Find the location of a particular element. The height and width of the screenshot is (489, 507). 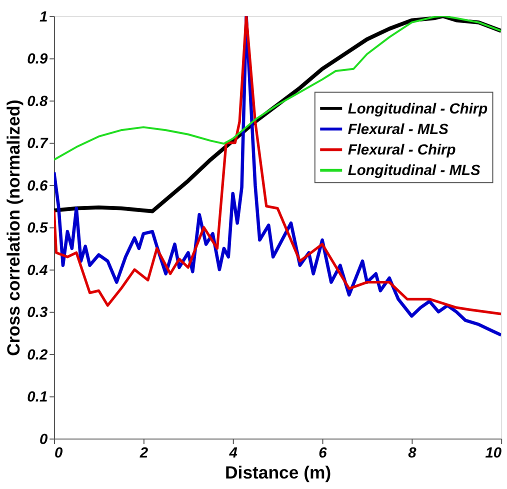

y-tick-label: 0.2 is located at coordinates (37, 355).